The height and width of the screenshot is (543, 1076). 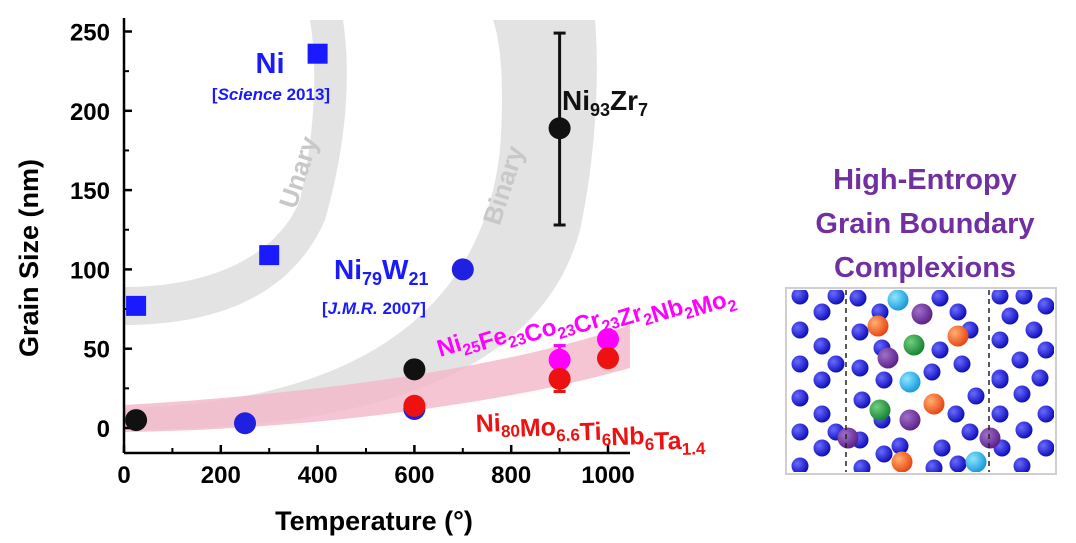 I want to click on x-tick-label: 0, so click(x=123, y=475).